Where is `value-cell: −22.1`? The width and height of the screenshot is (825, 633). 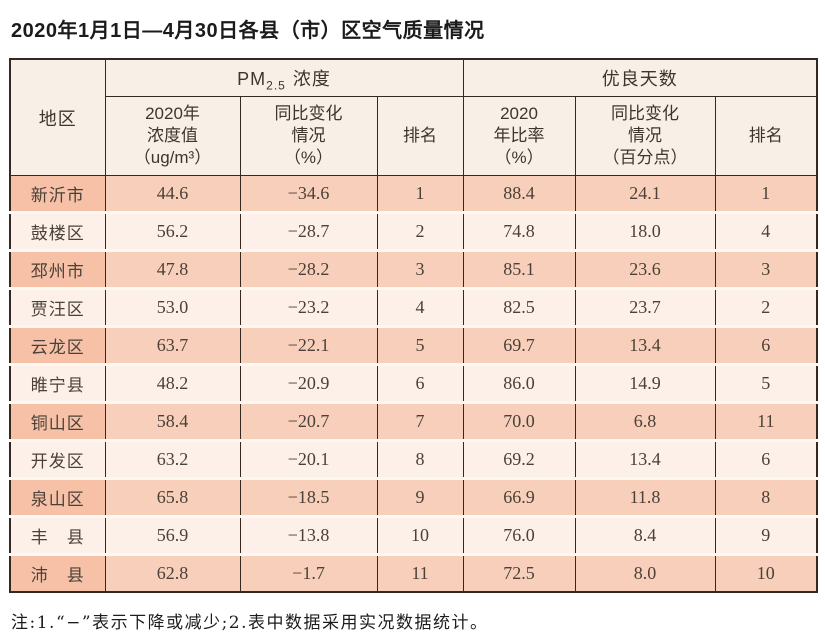
value-cell: −22.1 is located at coordinates (308, 345).